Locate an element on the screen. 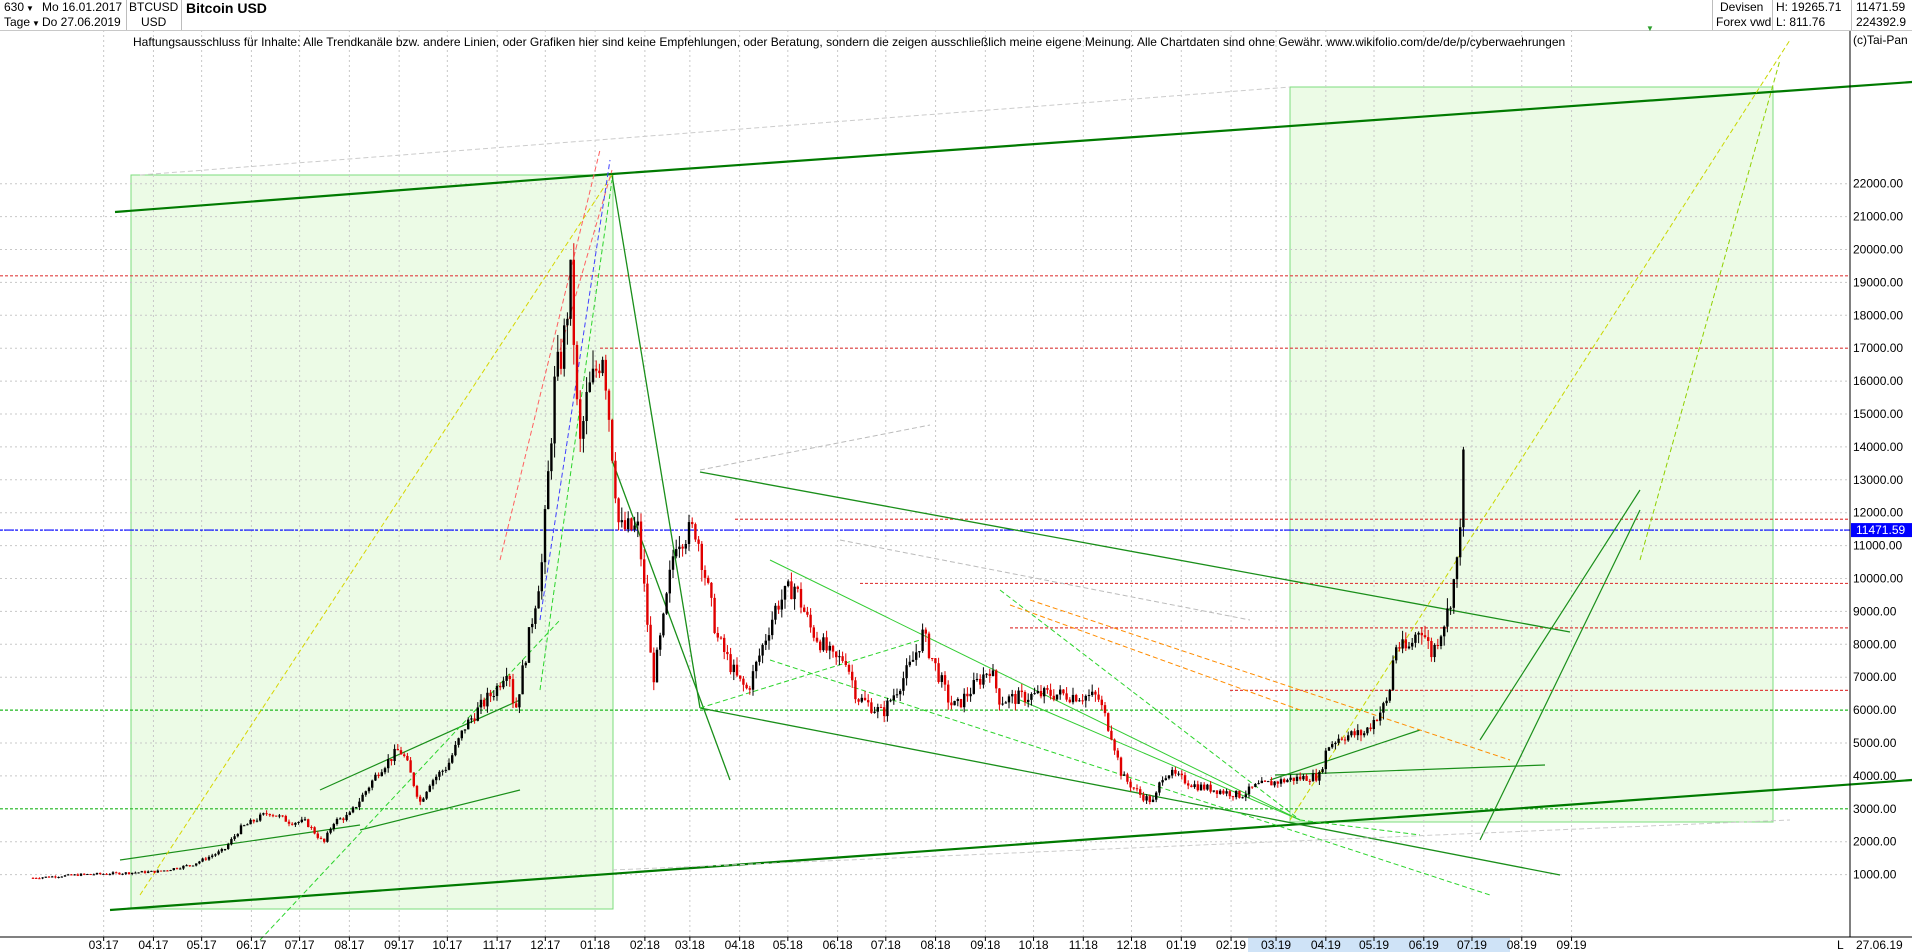  y-tick-label: 16000.00 is located at coordinates (1878, 381).